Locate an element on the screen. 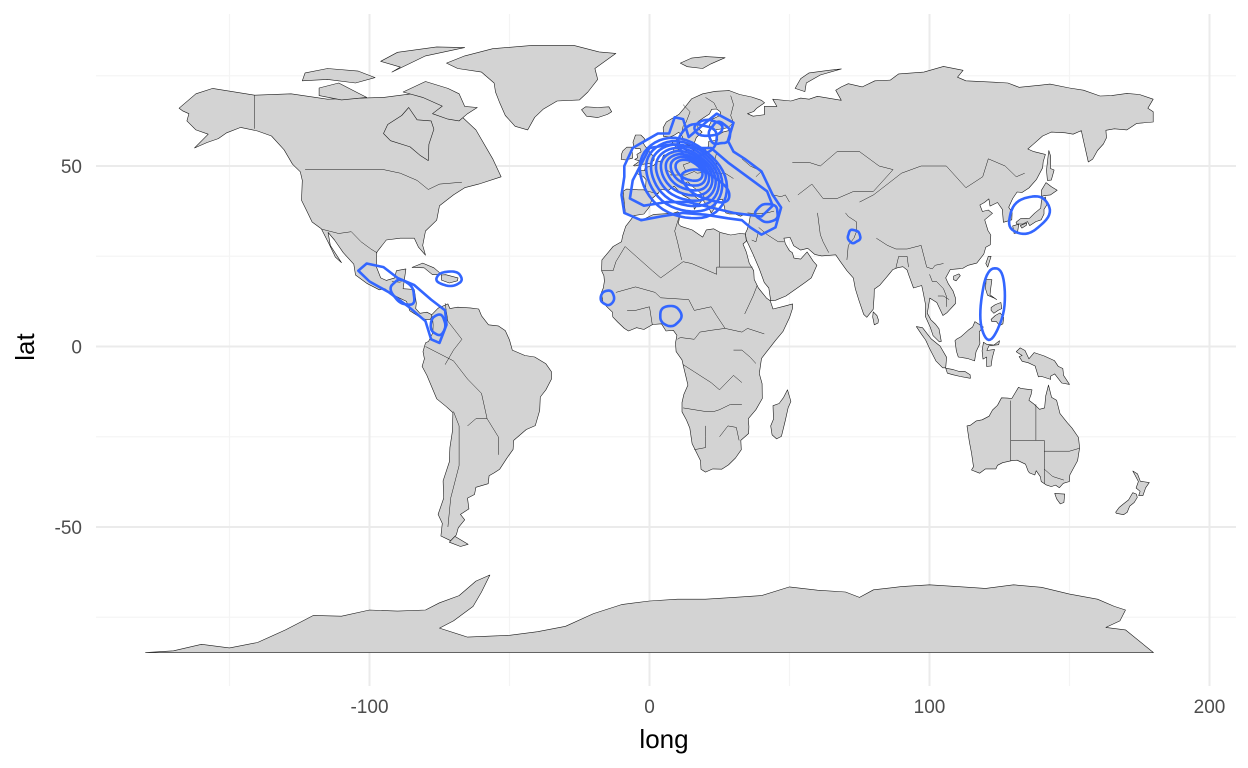  land-tierra-del-fuego is located at coordinates (459, 541).